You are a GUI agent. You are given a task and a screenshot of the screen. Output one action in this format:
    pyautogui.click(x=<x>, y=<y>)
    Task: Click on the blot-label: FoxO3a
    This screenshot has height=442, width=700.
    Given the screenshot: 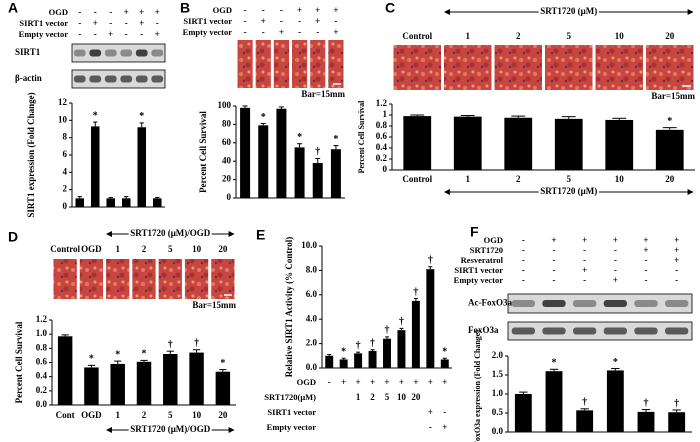 What is the action you would take?
    pyautogui.click(x=483, y=330)
    